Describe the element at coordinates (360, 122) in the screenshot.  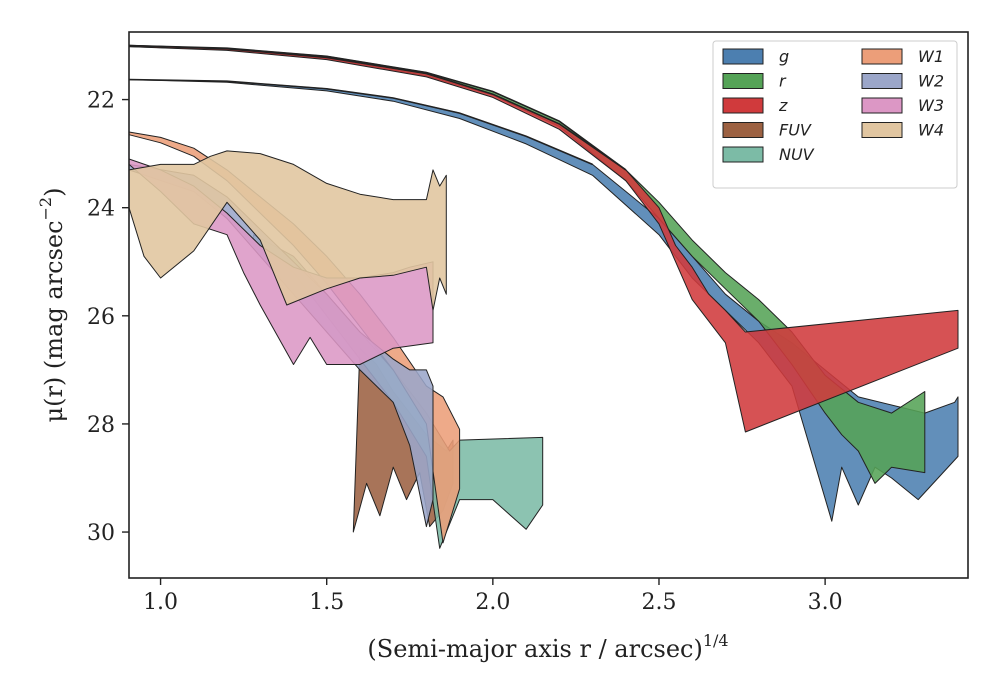
I see `profile-line-g` at that location.